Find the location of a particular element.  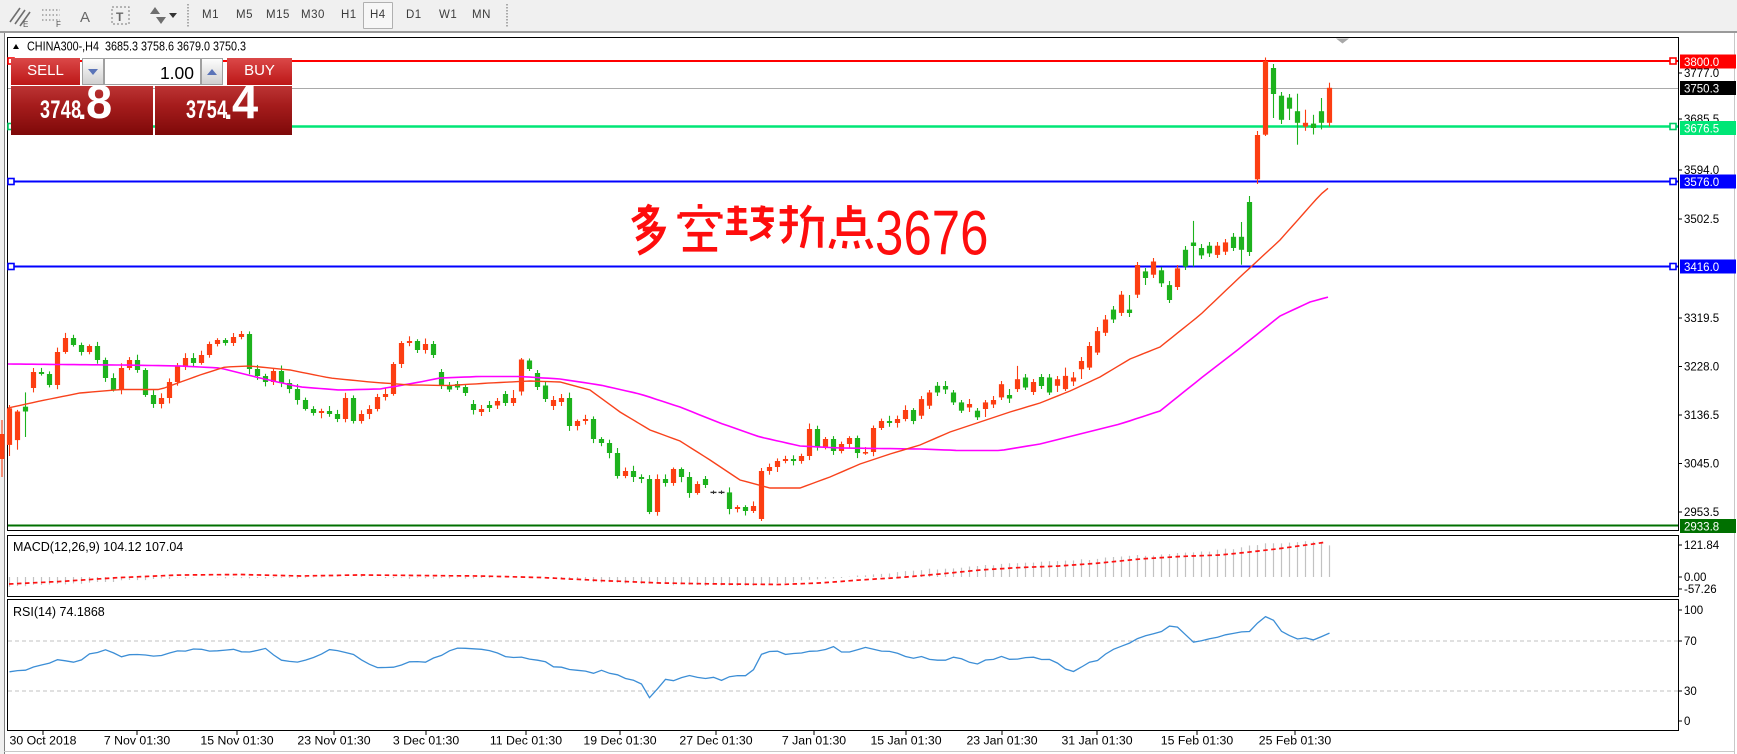

svg-text: -57.26 is located at coordinates (1700, 590).